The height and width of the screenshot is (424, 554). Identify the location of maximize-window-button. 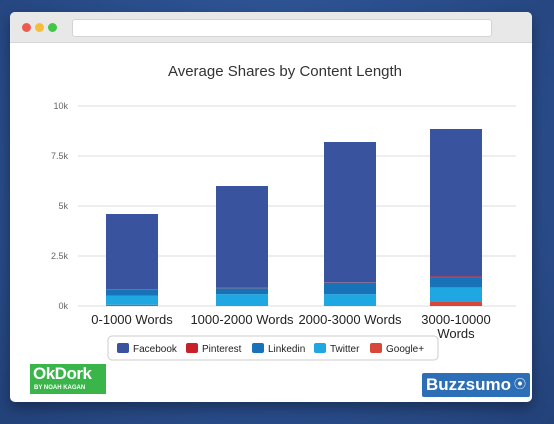
(52, 27).